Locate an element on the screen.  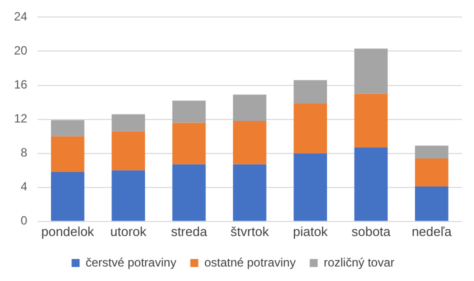
x-tick-label: streda is located at coordinates (189, 231).